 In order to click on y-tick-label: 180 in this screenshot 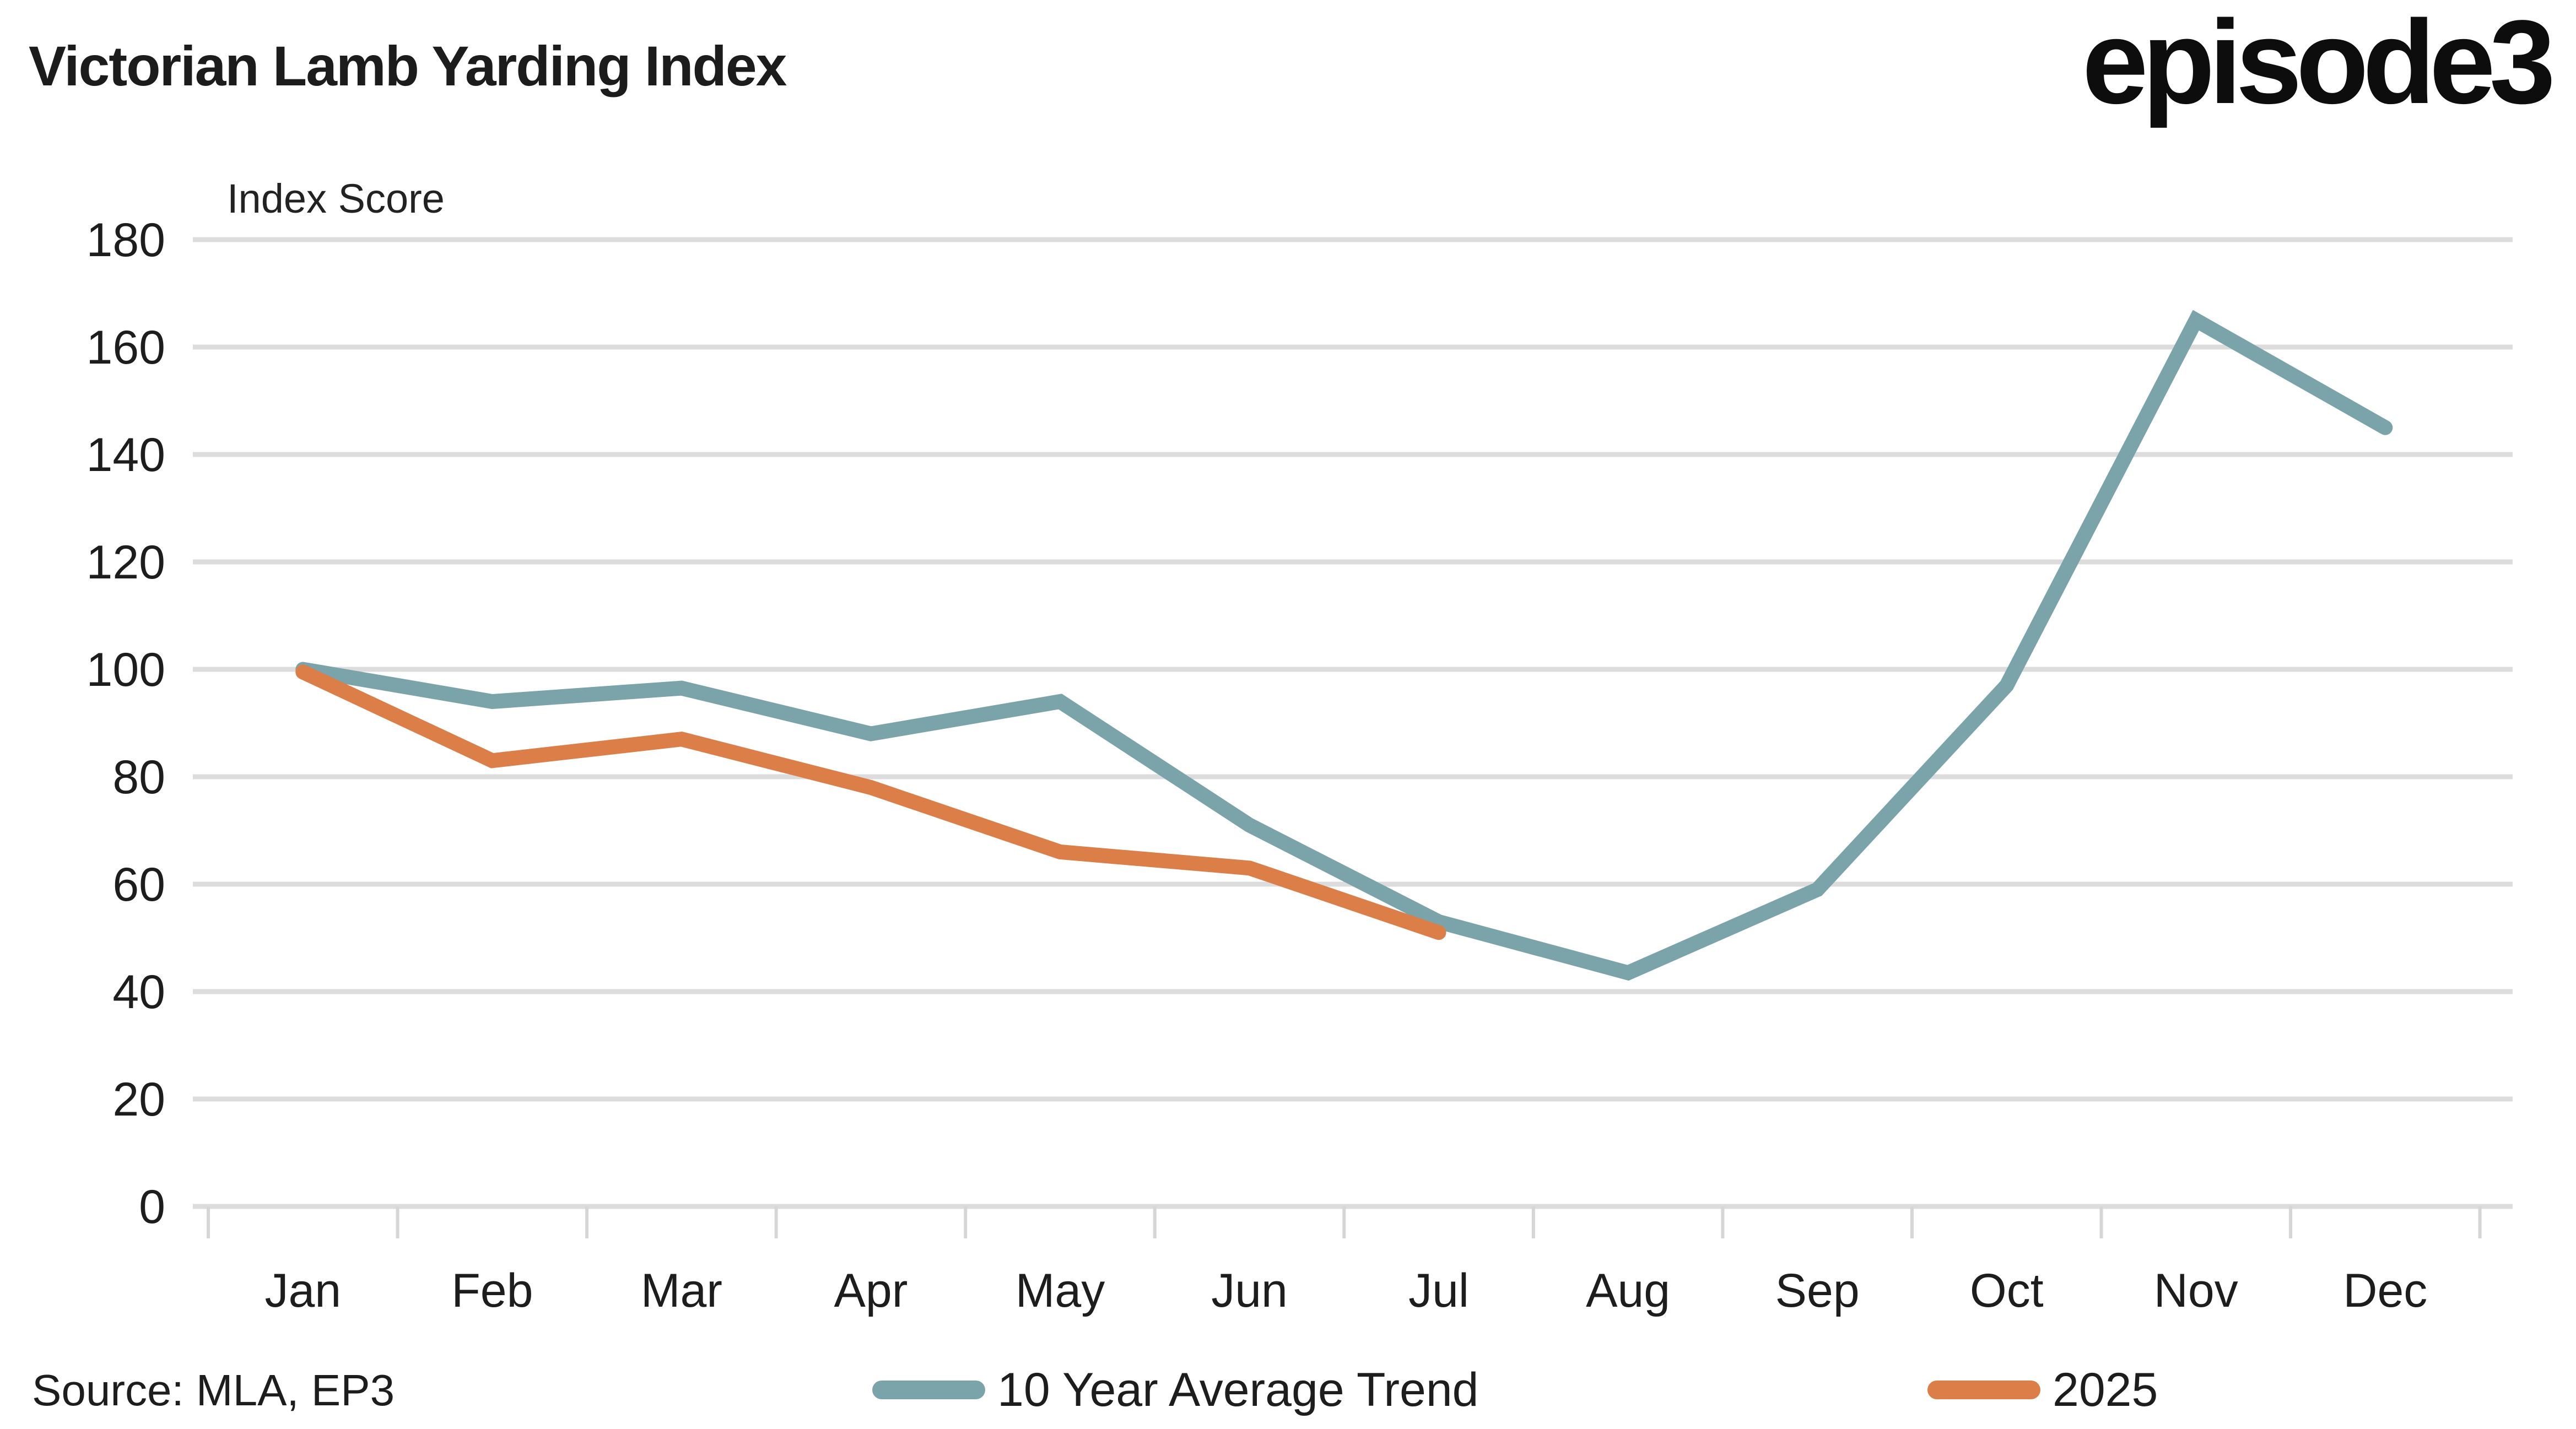, I will do `click(126, 240)`.